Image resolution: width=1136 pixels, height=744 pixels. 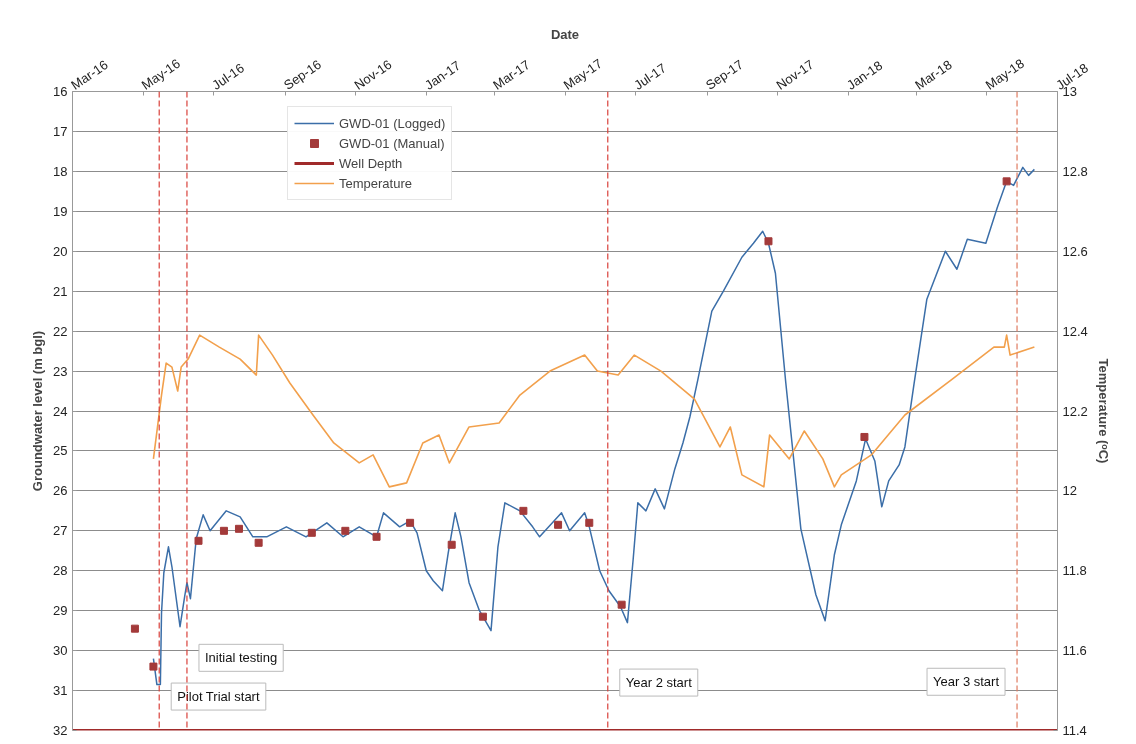 What do you see at coordinates (966, 682) in the screenshot?
I see `ref-line-label: Year 3 start` at bounding box center [966, 682].